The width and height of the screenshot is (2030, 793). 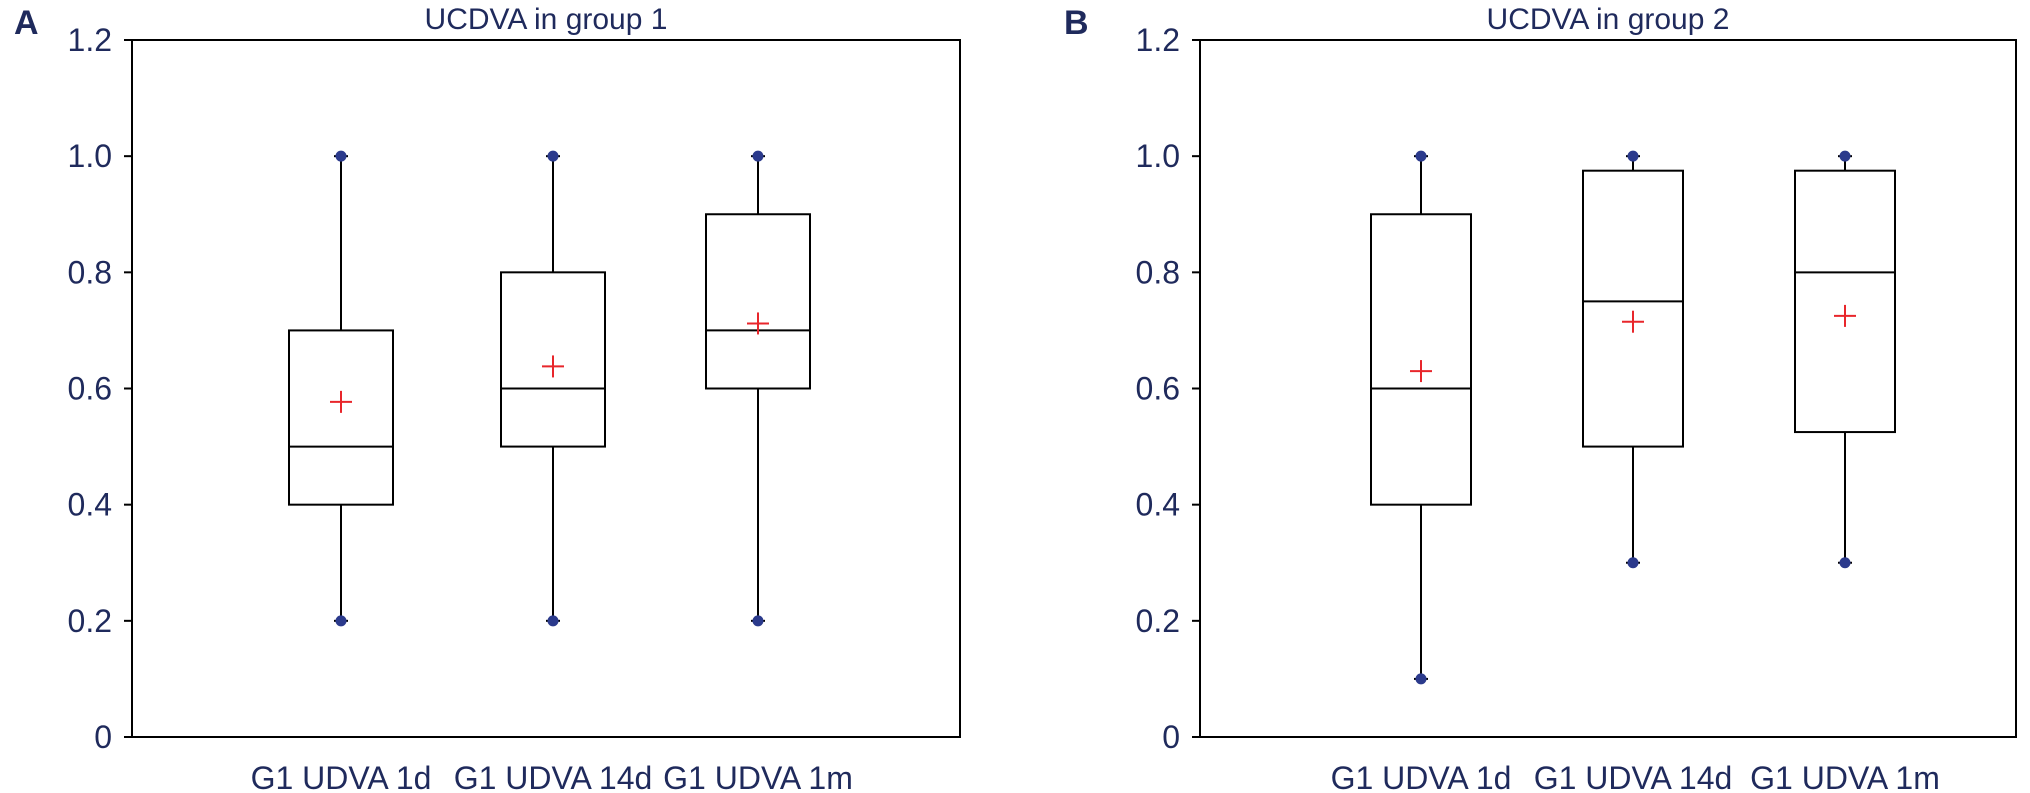 What do you see at coordinates (1076, 23) in the screenshot?
I see `panel-label: B` at bounding box center [1076, 23].